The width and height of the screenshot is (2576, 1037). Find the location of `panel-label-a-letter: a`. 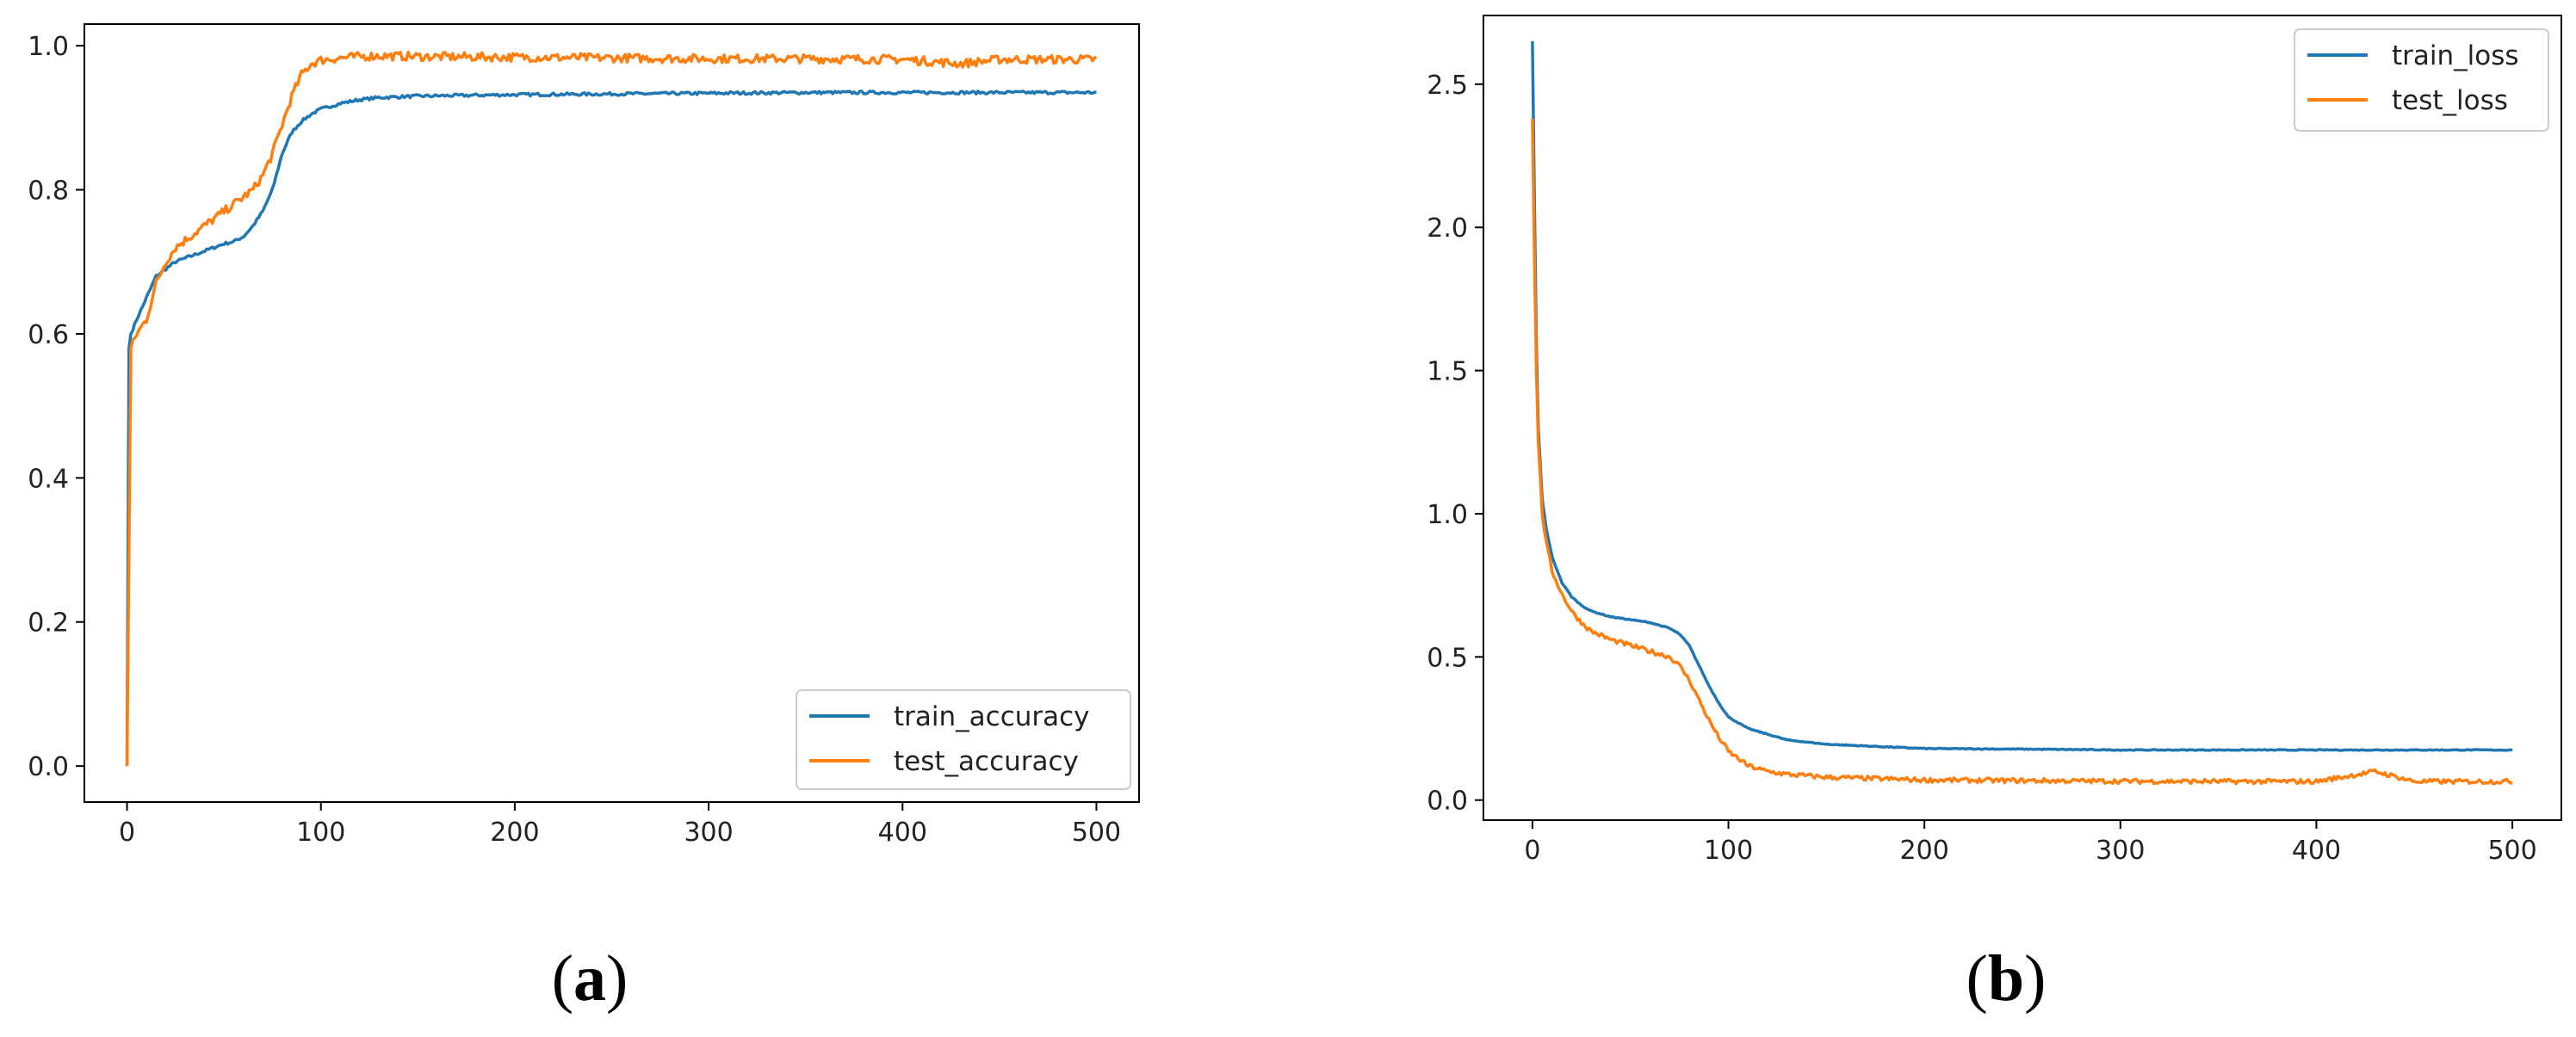

panel-label-a-letter: a is located at coordinates (589, 979).